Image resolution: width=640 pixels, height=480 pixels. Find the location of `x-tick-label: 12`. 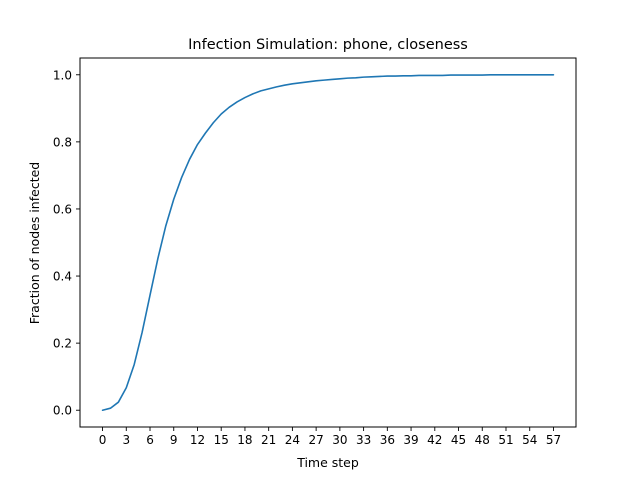

x-tick-label: 12 is located at coordinates (197, 440).